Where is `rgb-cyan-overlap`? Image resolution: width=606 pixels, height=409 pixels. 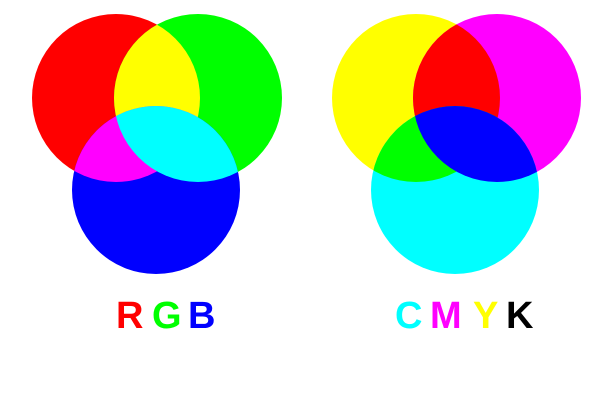
rgb-cyan-overlap is located at coordinates (177, 144).